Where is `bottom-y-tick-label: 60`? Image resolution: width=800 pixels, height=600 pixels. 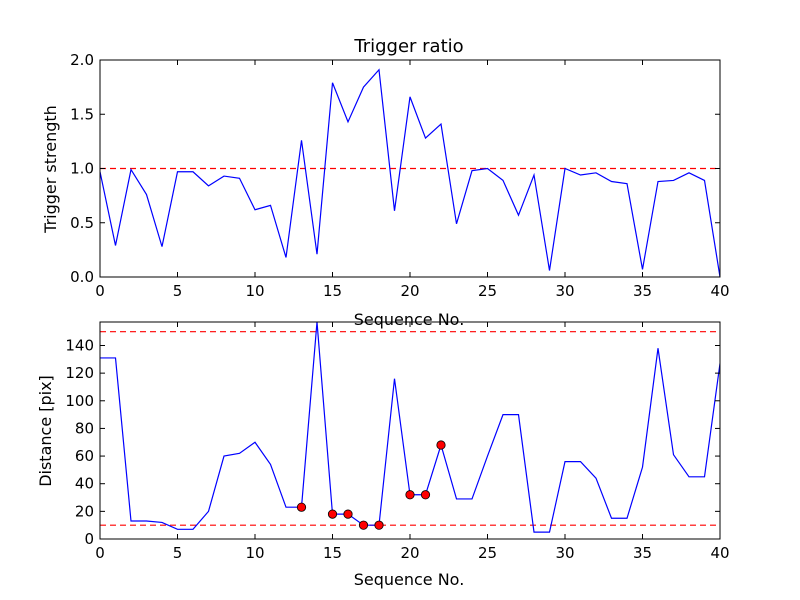 bottom-y-tick-label: 60 is located at coordinates (84, 456).